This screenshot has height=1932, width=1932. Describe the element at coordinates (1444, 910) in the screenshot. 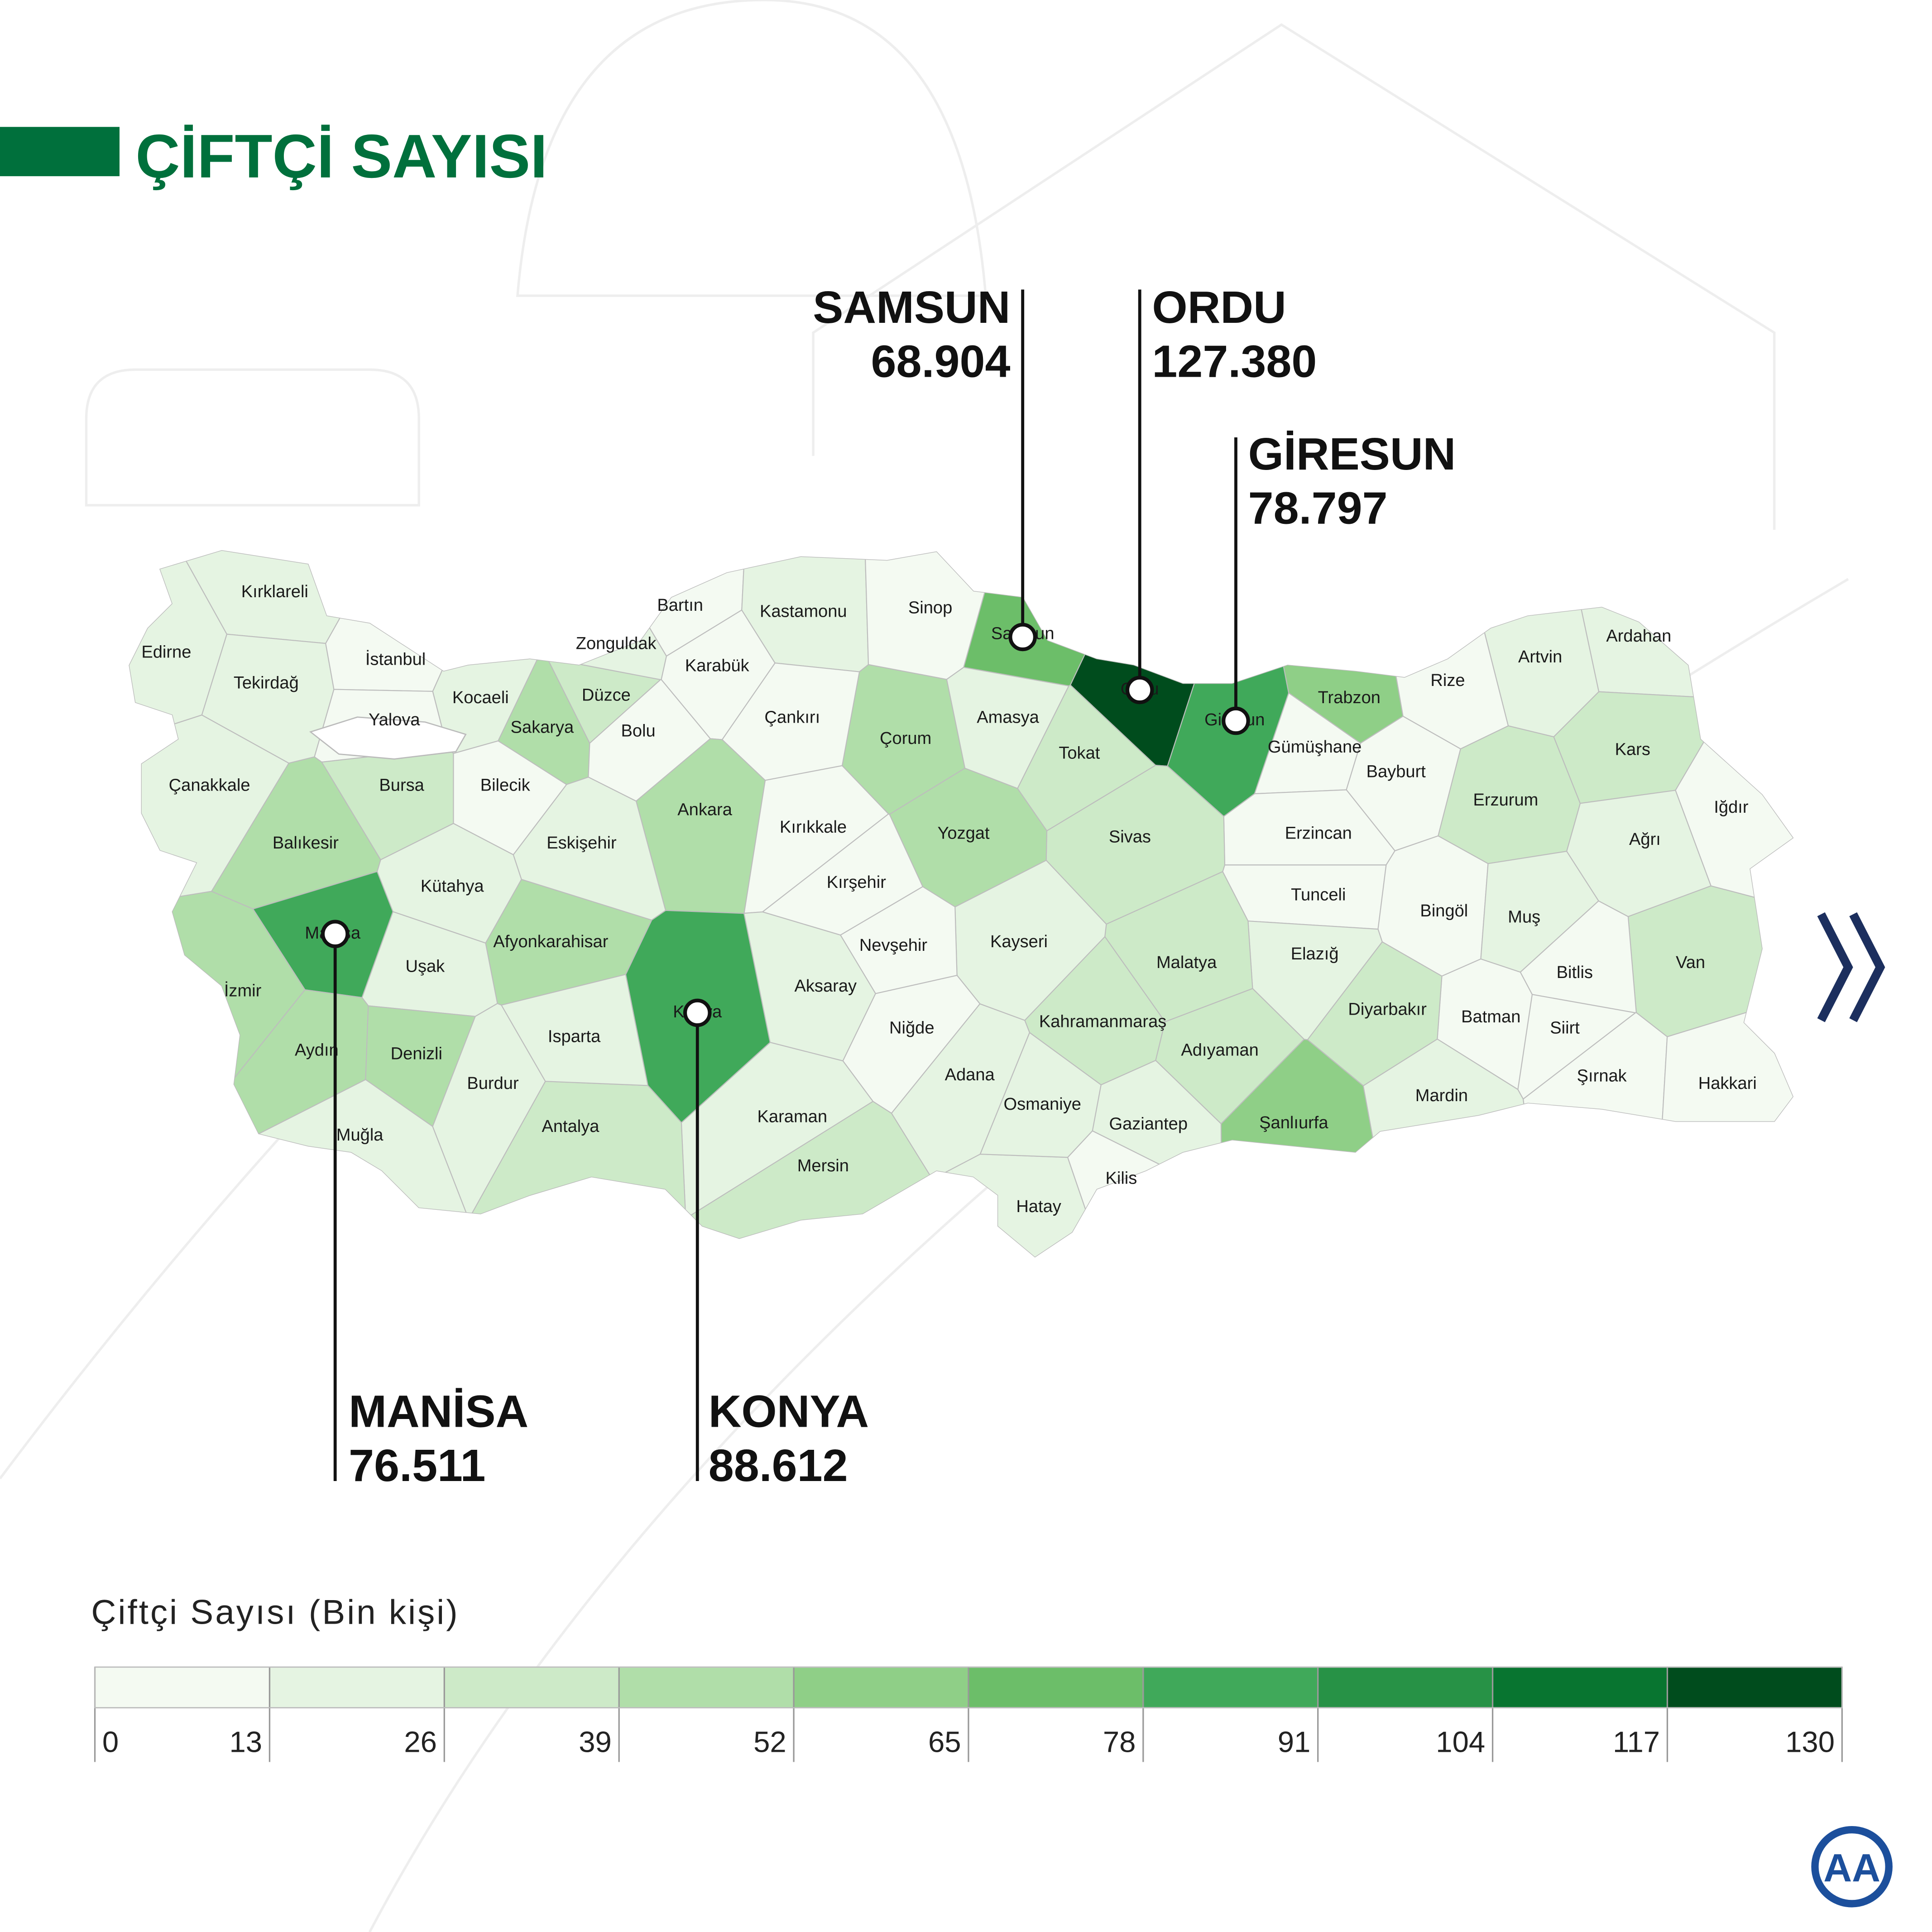

I see `province-label: Bingöl` at that location.